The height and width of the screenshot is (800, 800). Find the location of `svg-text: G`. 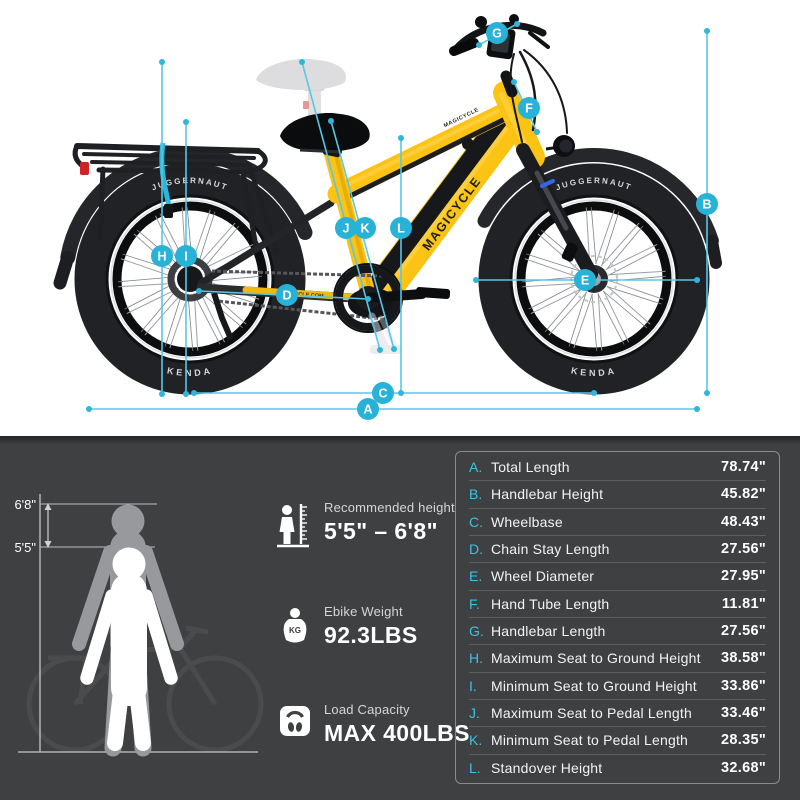

svg-text: G is located at coordinates (497, 34).